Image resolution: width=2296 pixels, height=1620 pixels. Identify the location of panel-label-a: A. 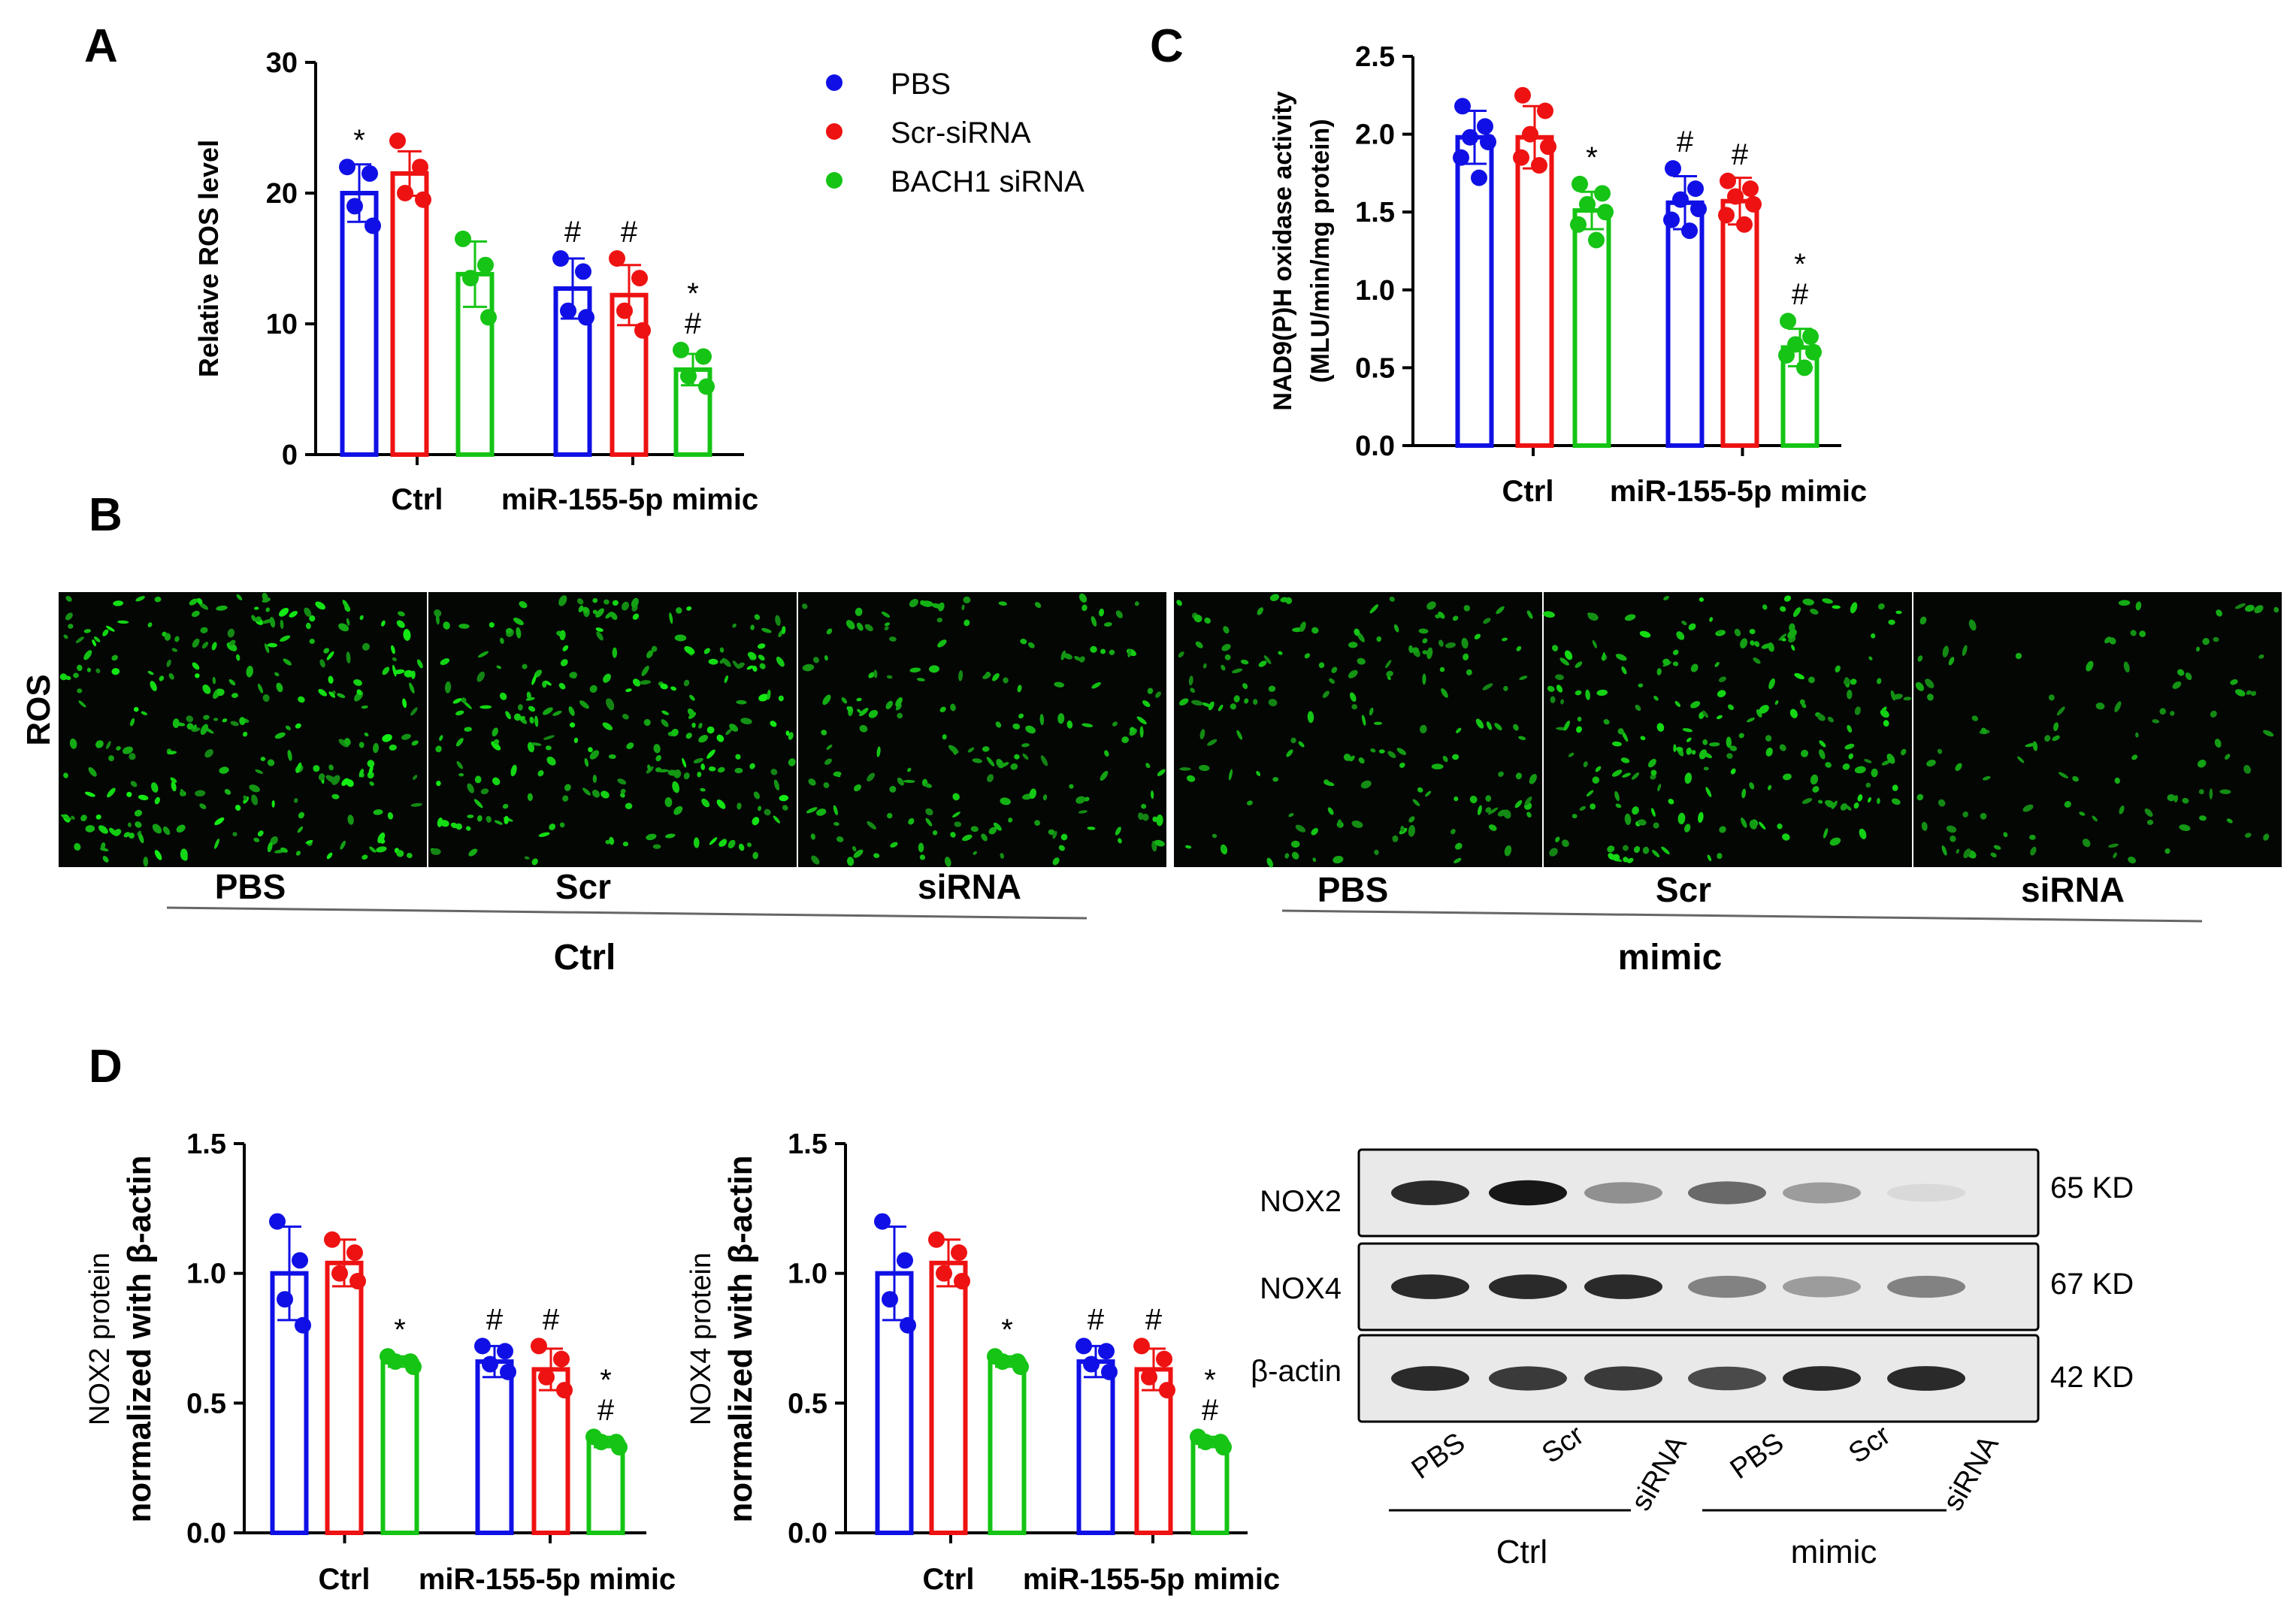
(101, 46).